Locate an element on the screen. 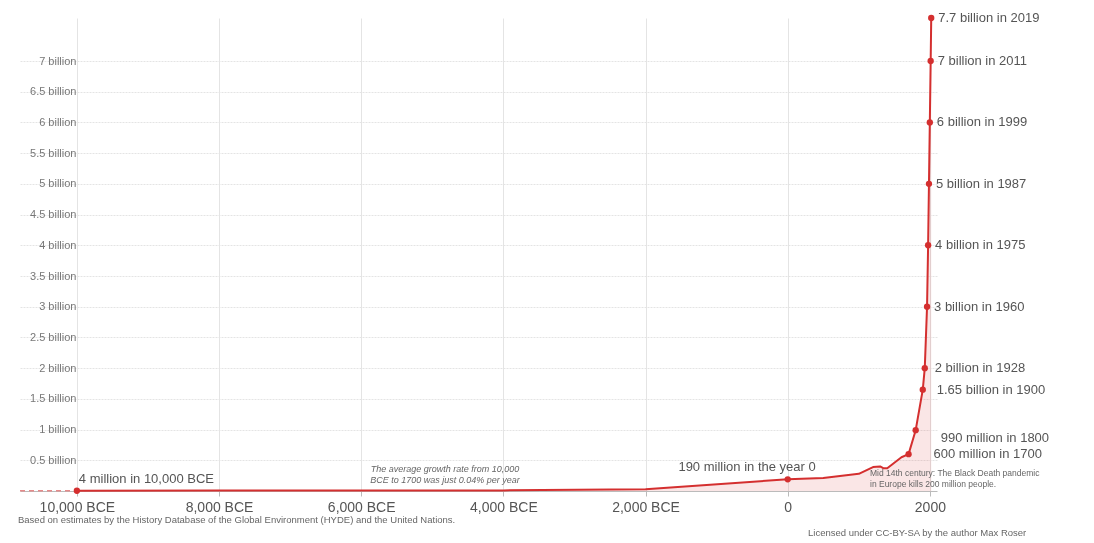 The height and width of the screenshot is (543, 1094). annotation: 3 billion in 1960 is located at coordinates (979, 306).